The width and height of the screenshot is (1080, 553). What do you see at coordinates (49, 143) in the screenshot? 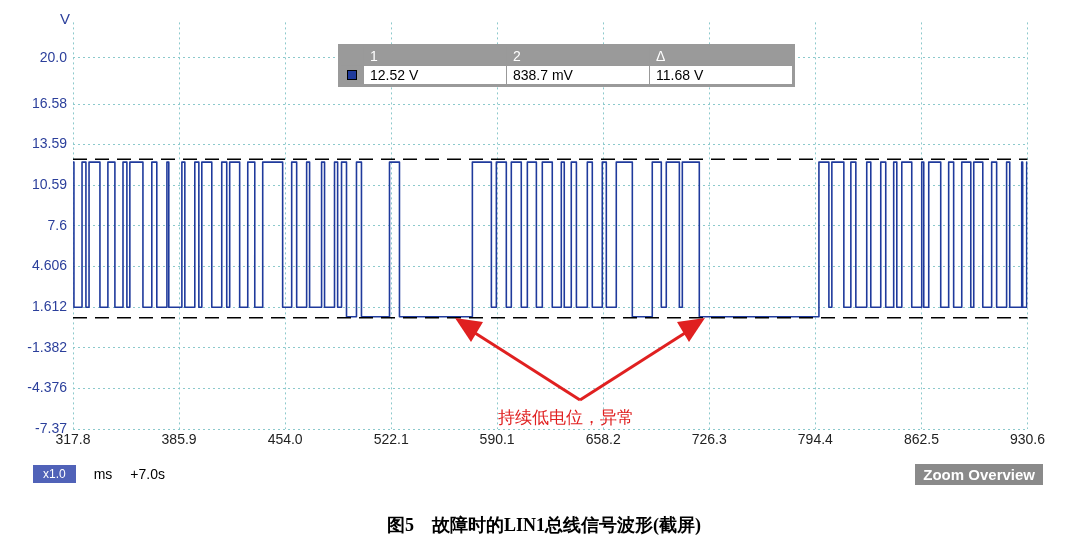
I see `y-tick-label: 13.59` at bounding box center [49, 143].